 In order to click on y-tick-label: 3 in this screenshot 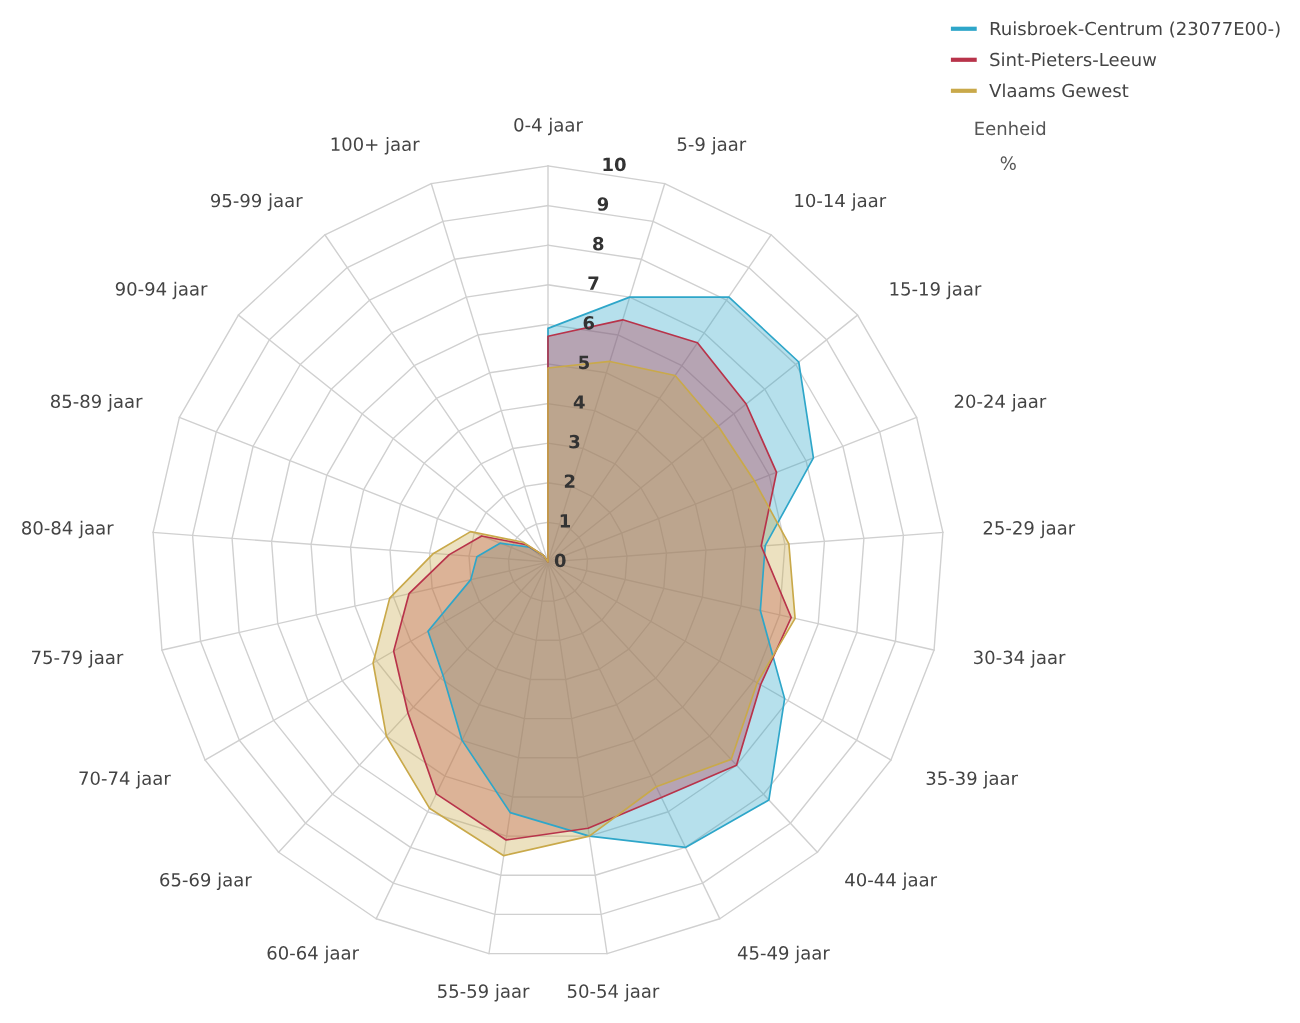, I will do `click(574, 441)`.